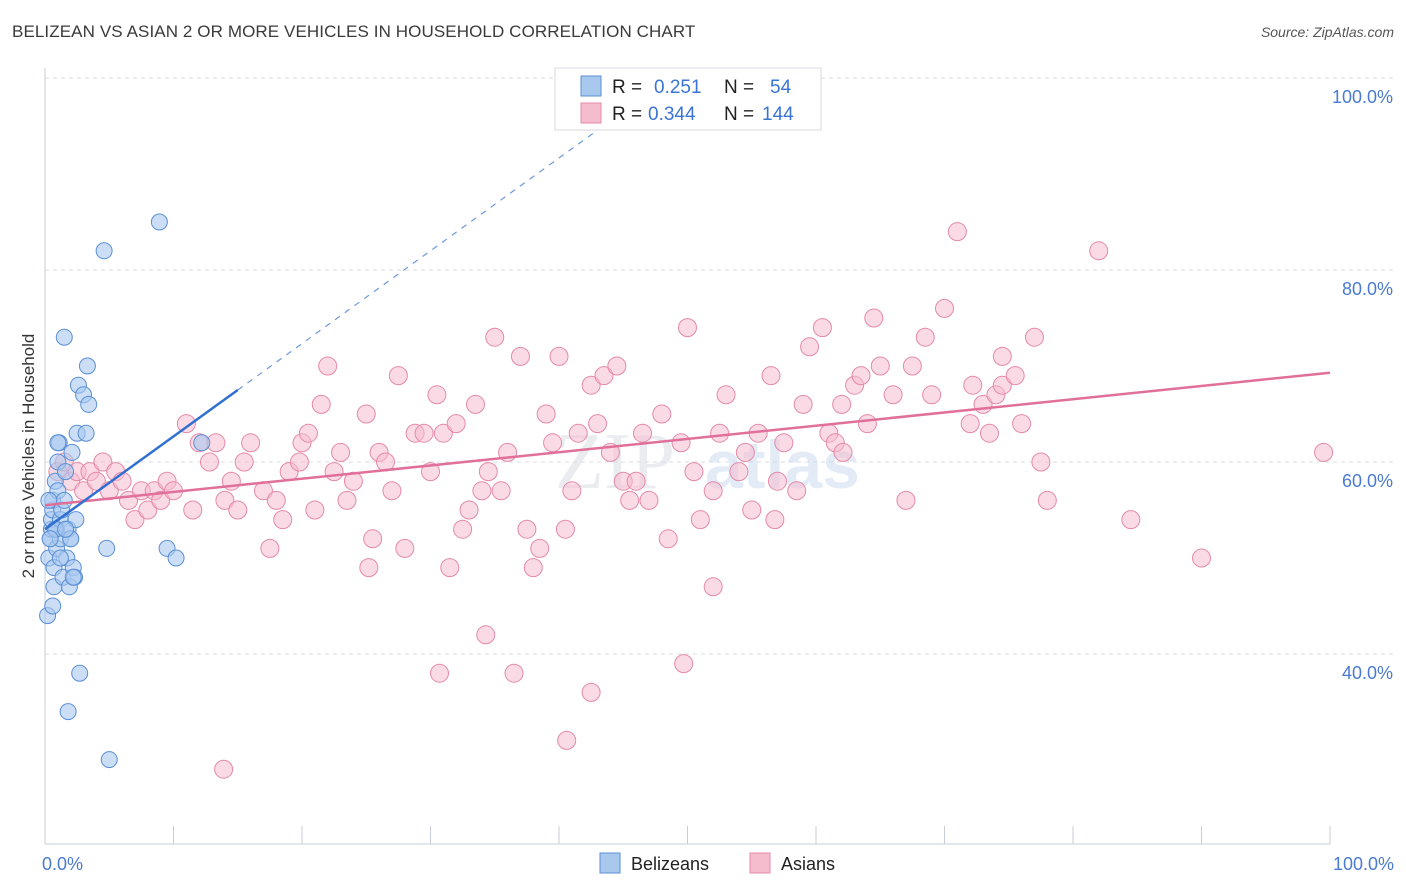 The width and height of the screenshot is (1406, 892). I want to click on bottom-legend-asians: Asians, so click(808, 864).